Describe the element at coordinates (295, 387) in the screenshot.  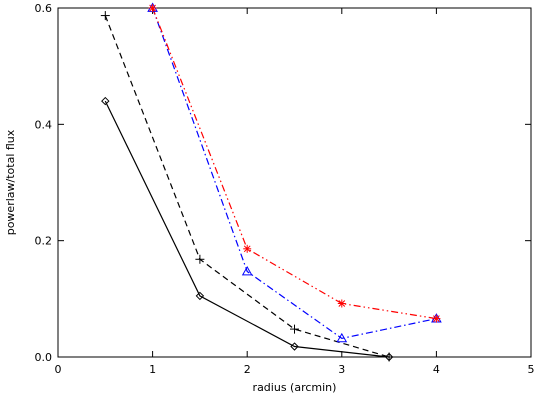
I see `x-axis-title: radius (arcmin)` at that location.